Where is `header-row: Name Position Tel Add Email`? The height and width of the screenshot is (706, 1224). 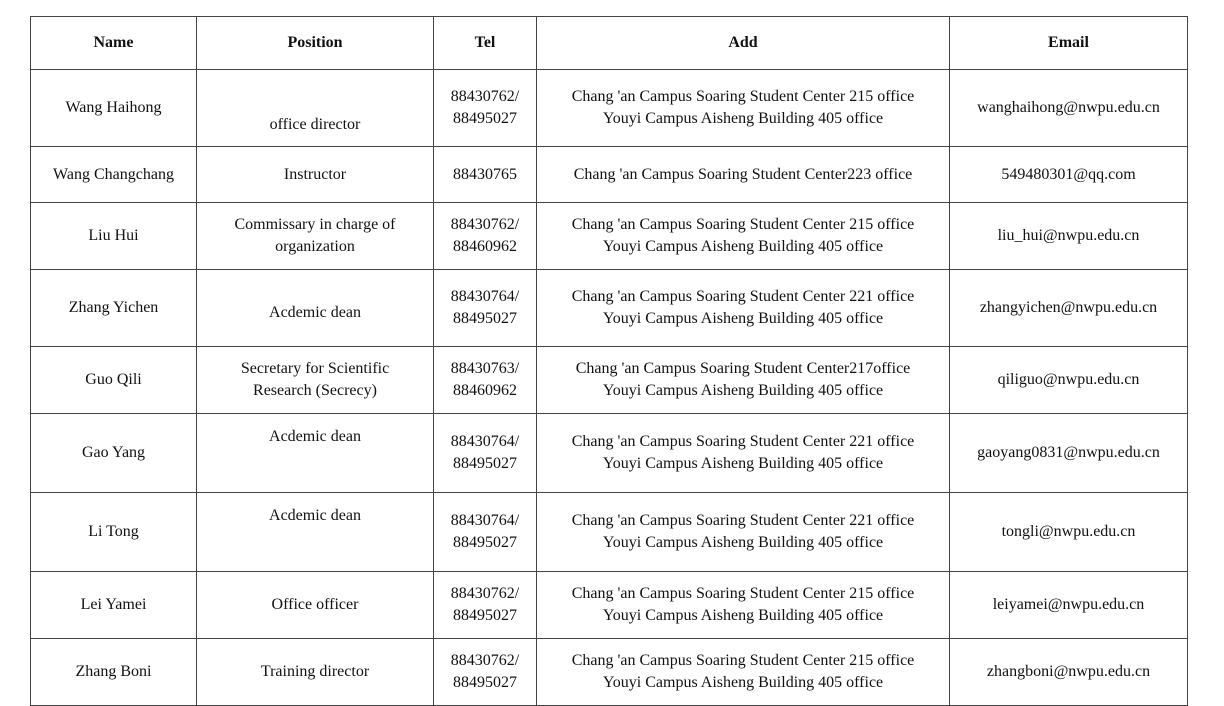 header-row: Name Position Tel Add Email is located at coordinates (609, 43).